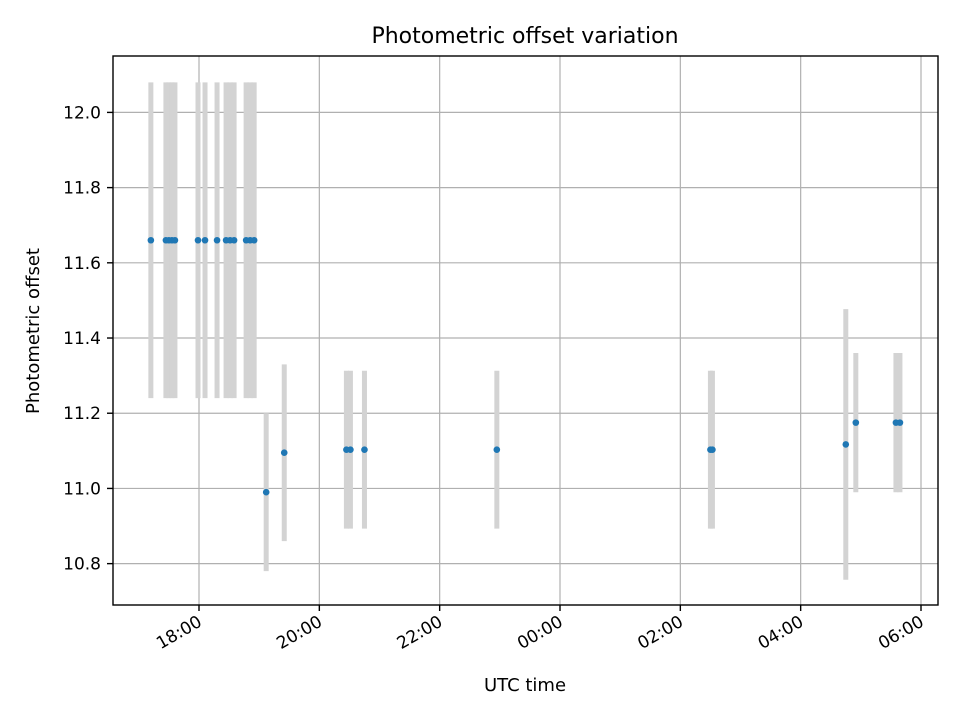 This screenshot has width=960, height=720. What do you see at coordinates (33, 331) in the screenshot?
I see `y-axis-label: Photometric offset` at bounding box center [33, 331].